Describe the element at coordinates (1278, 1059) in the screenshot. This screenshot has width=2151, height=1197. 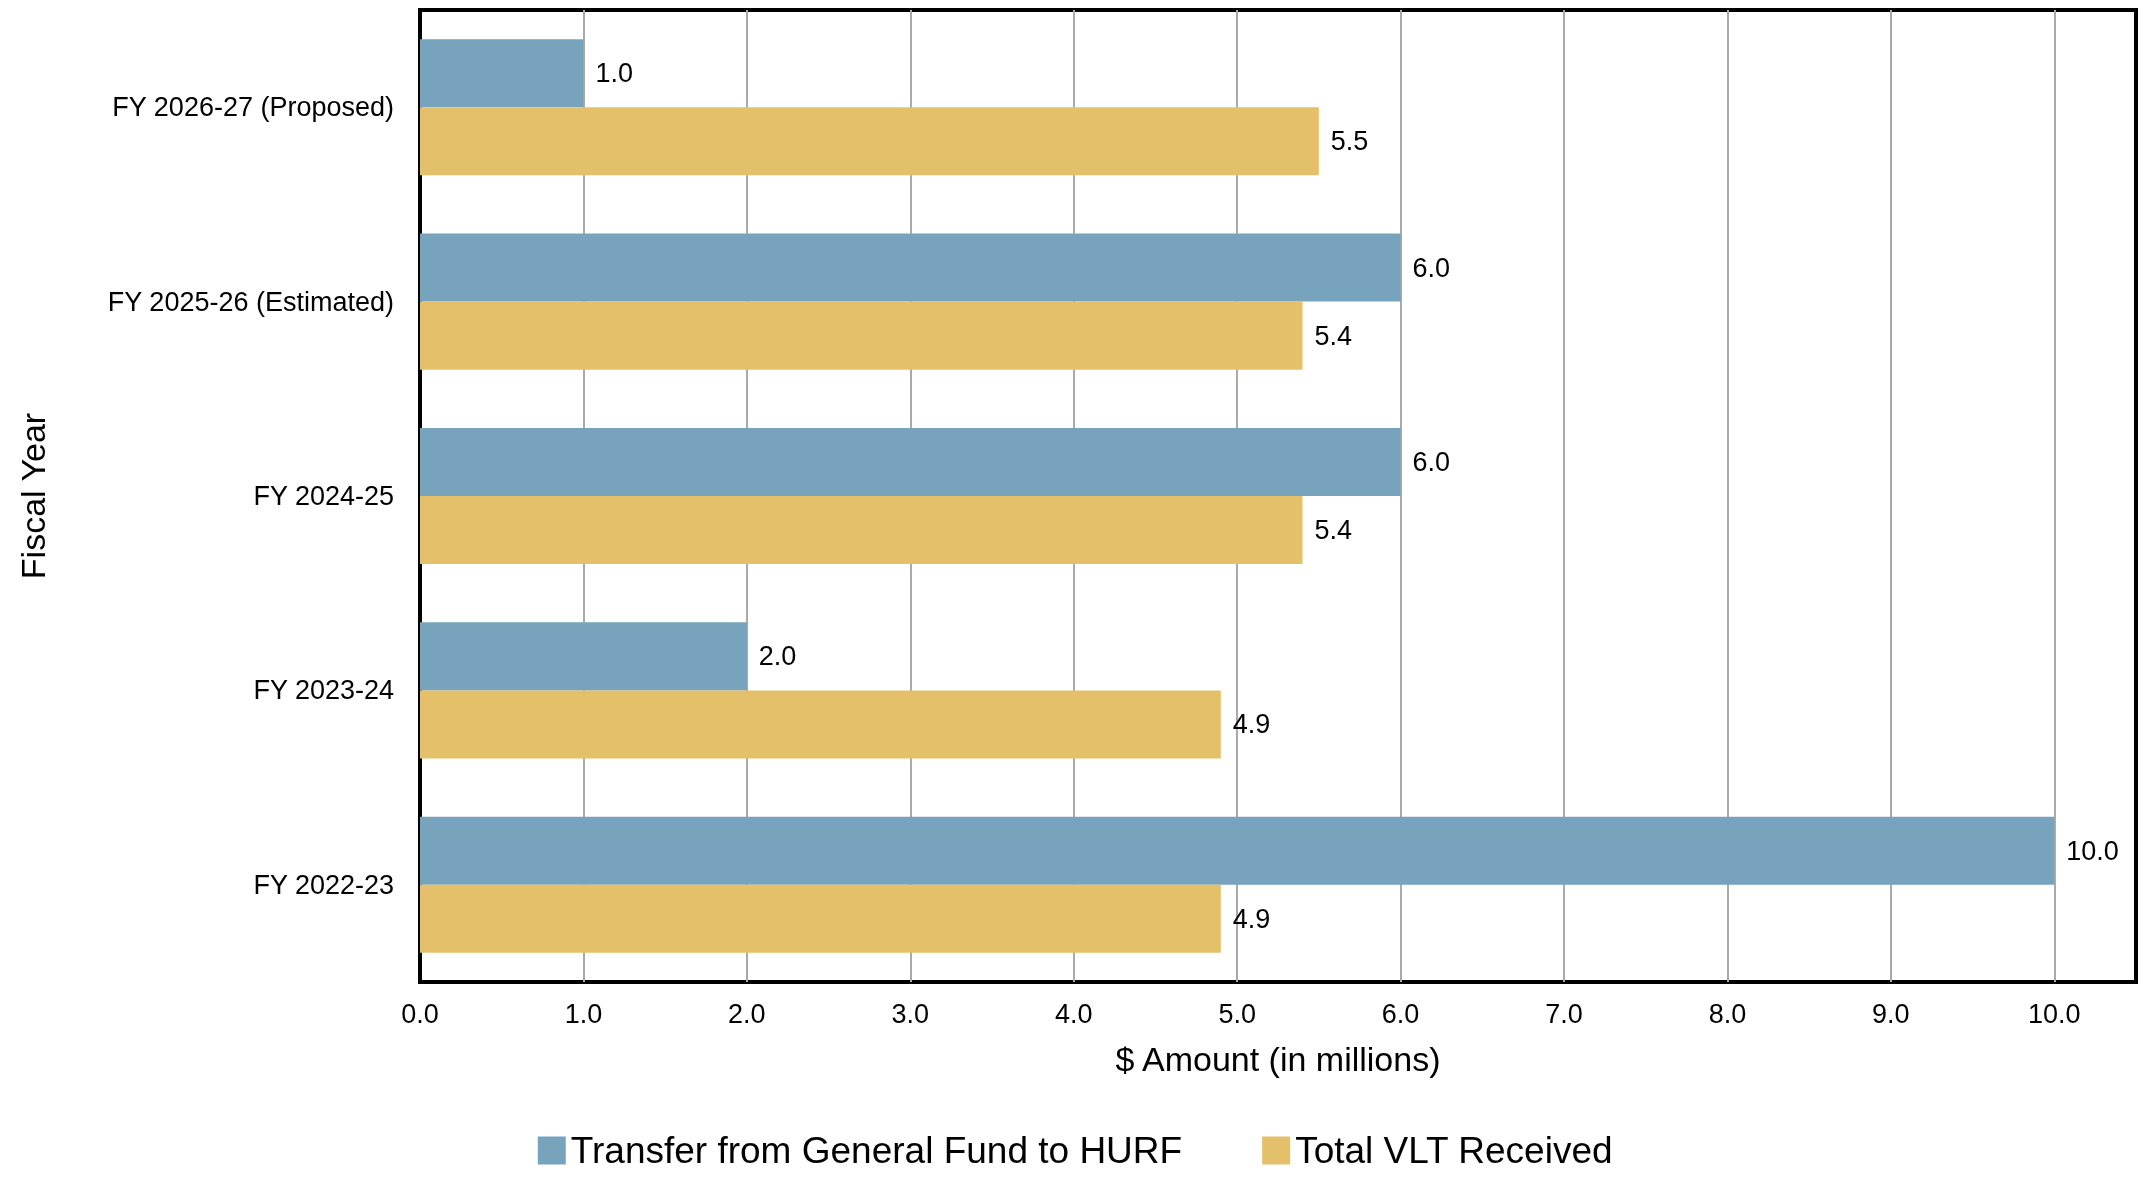
I see `x-axis-title: $ Amount (in millions)` at that location.